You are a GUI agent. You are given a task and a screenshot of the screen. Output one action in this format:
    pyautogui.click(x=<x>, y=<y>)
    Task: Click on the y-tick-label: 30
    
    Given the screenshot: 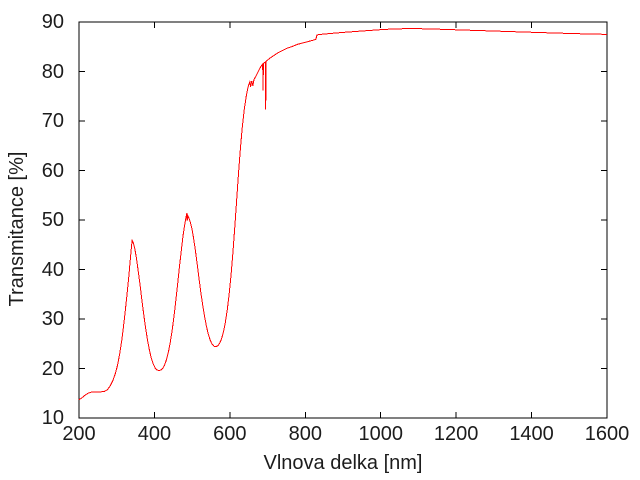 What is the action you would take?
    pyautogui.click(x=52, y=319)
    